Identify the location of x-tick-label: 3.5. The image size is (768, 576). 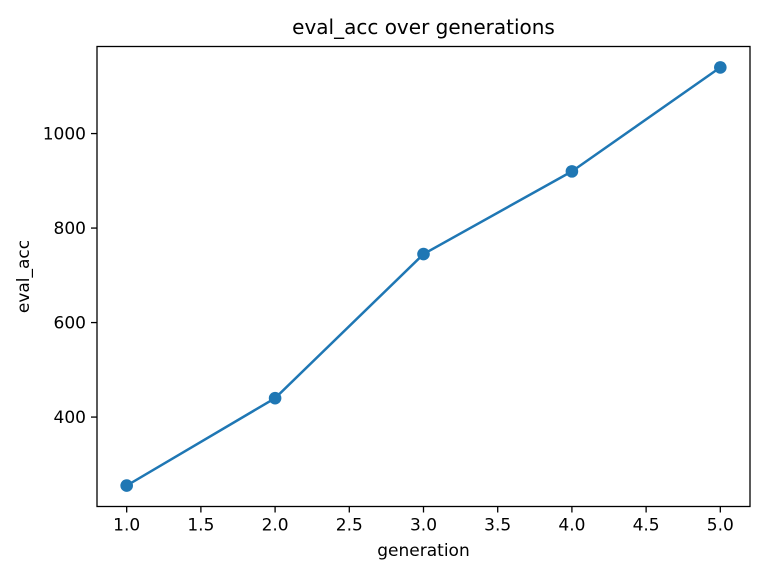
(497, 526).